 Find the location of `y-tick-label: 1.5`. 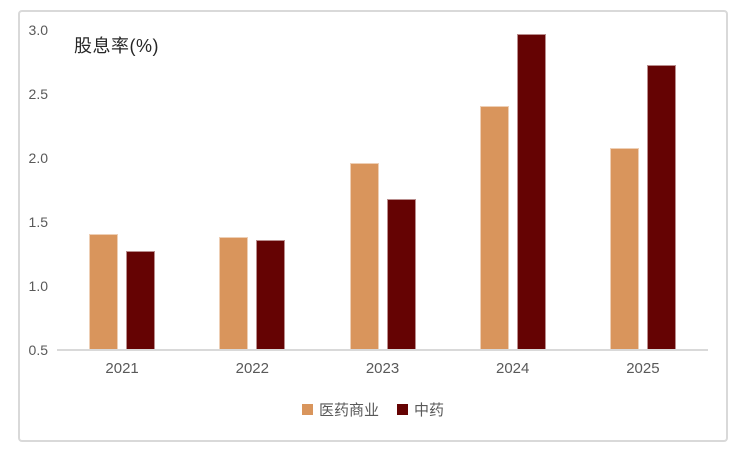

y-tick-label: 1.5 is located at coordinates (38, 222).